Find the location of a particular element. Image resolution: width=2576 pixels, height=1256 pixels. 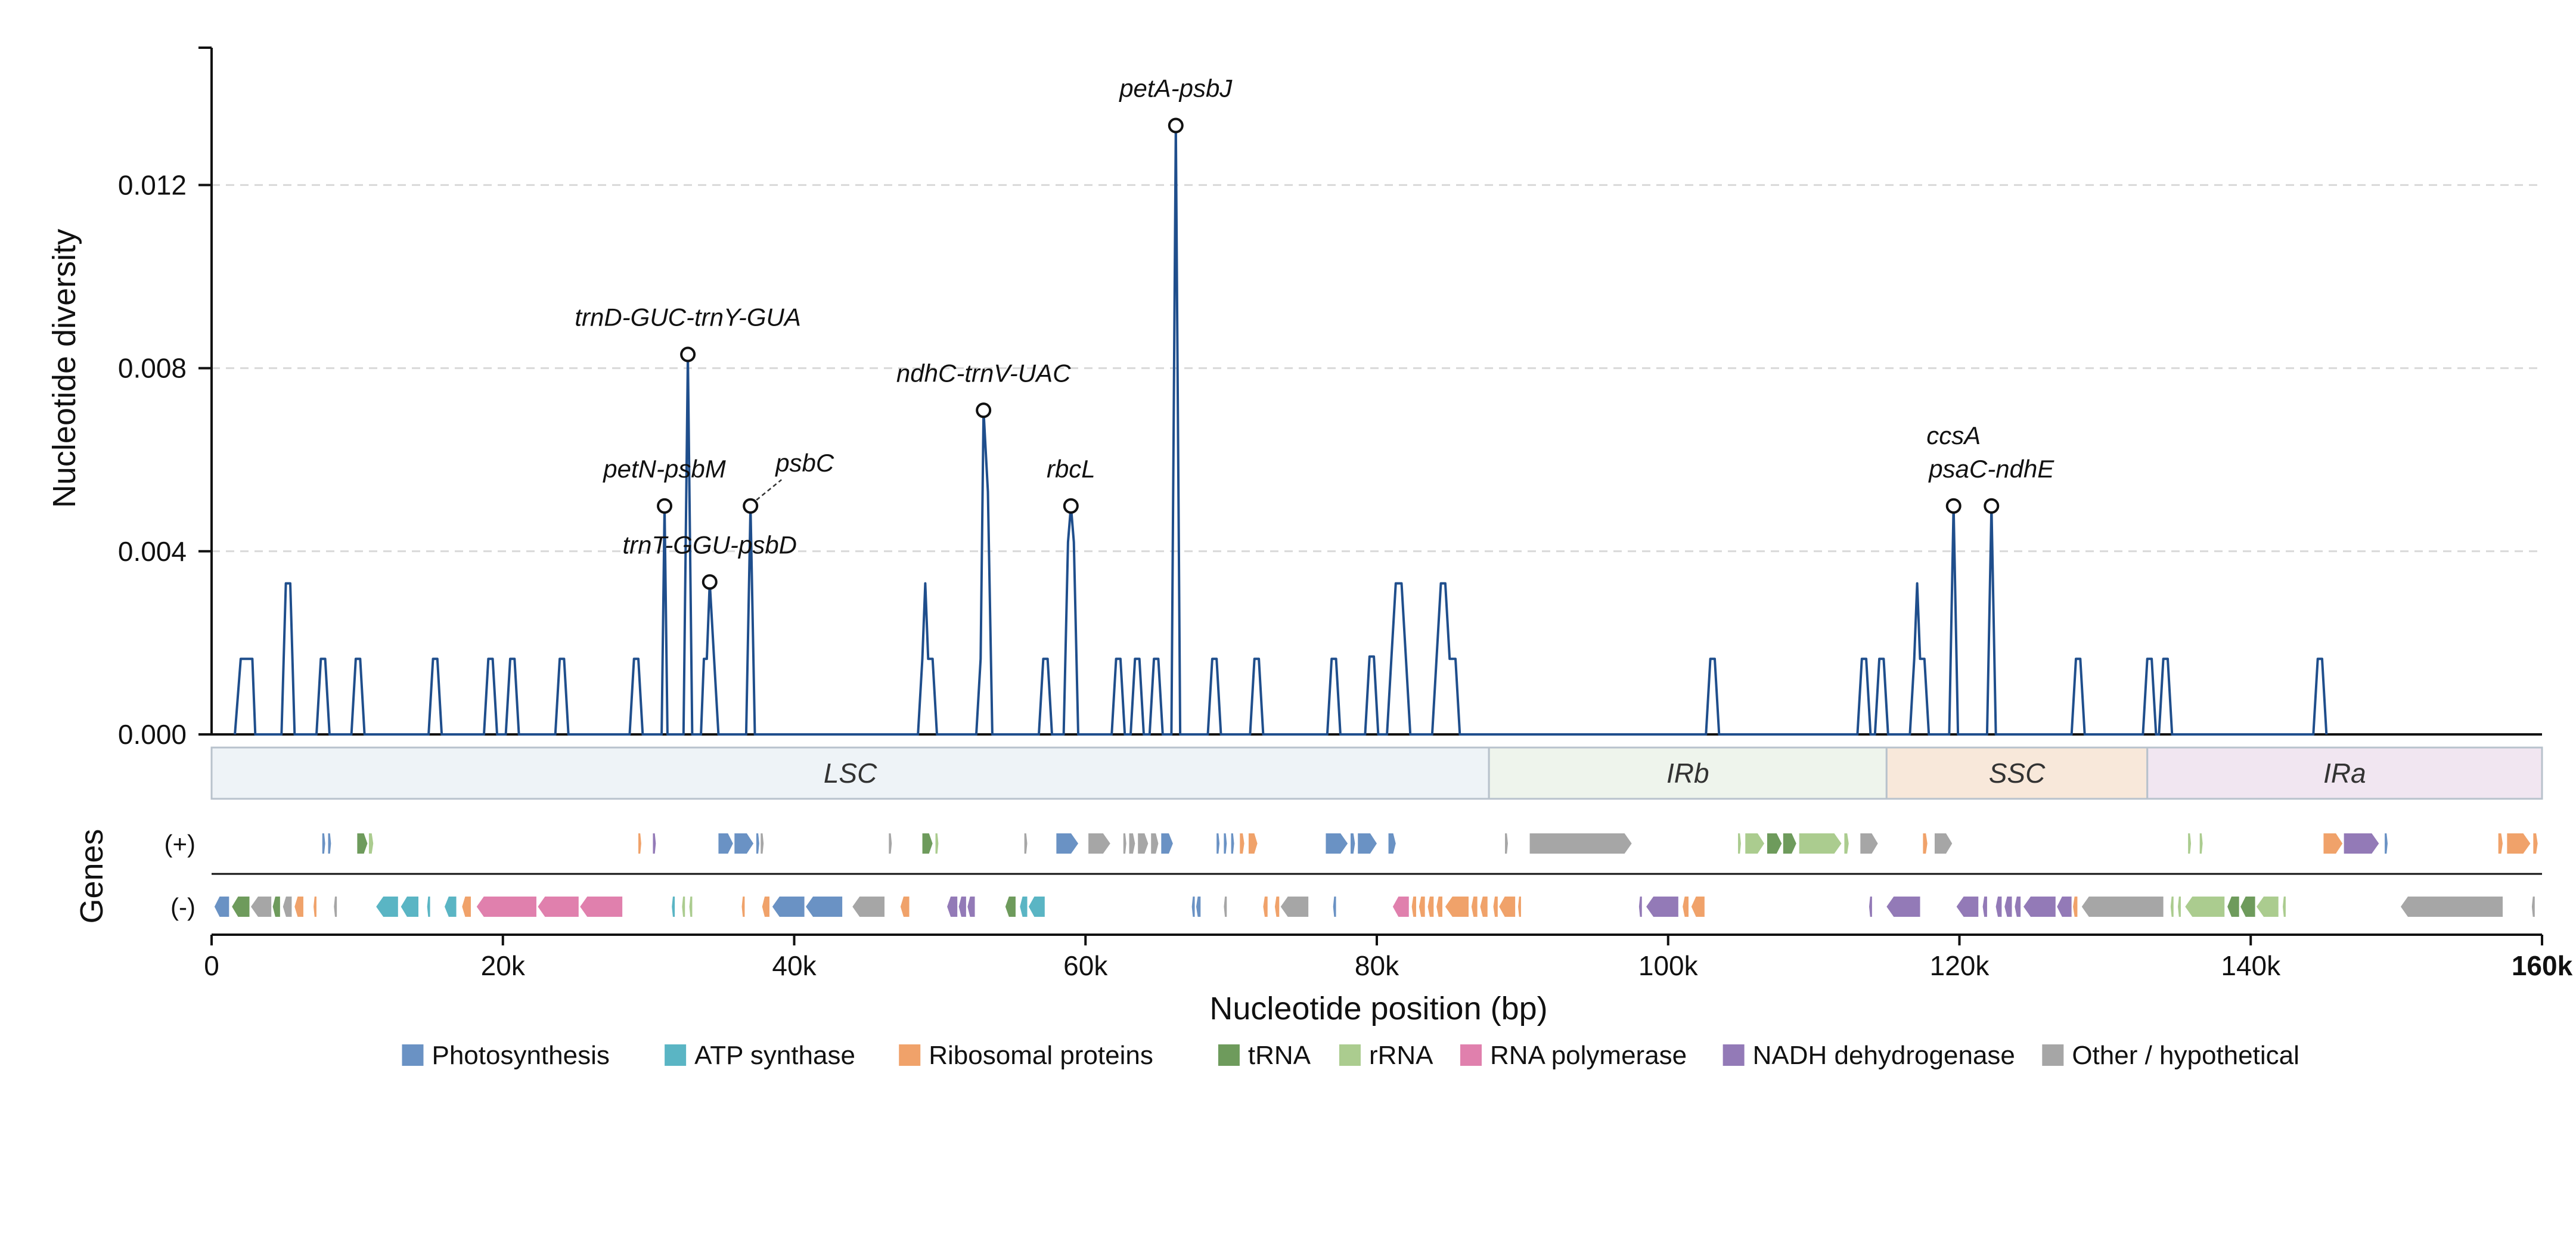

region-irb is located at coordinates (1688, 773).